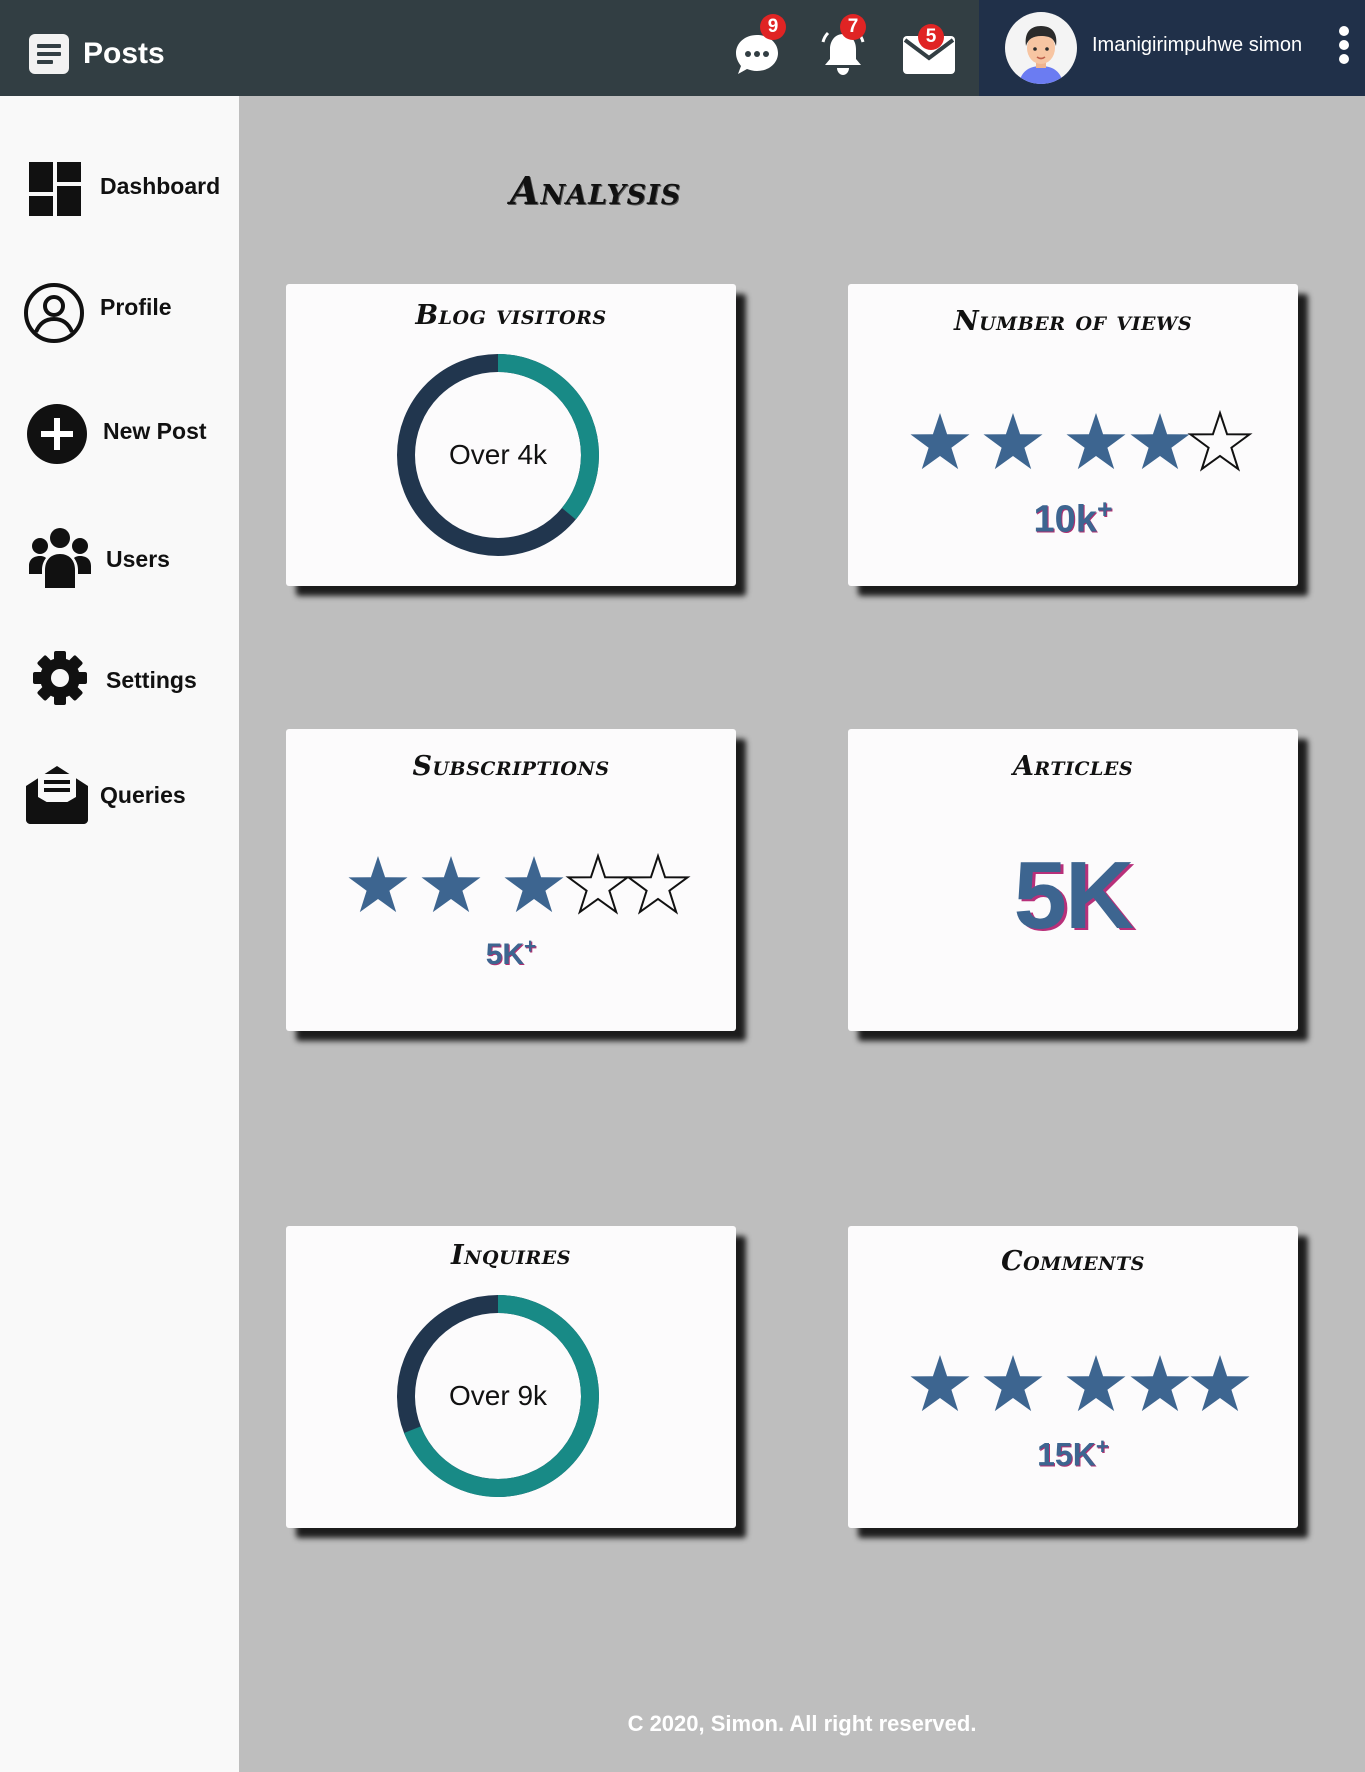 The image size is (1365, 1772). I want to click on card-number-of-views: Number of views 10k+, so click(1073, 435).